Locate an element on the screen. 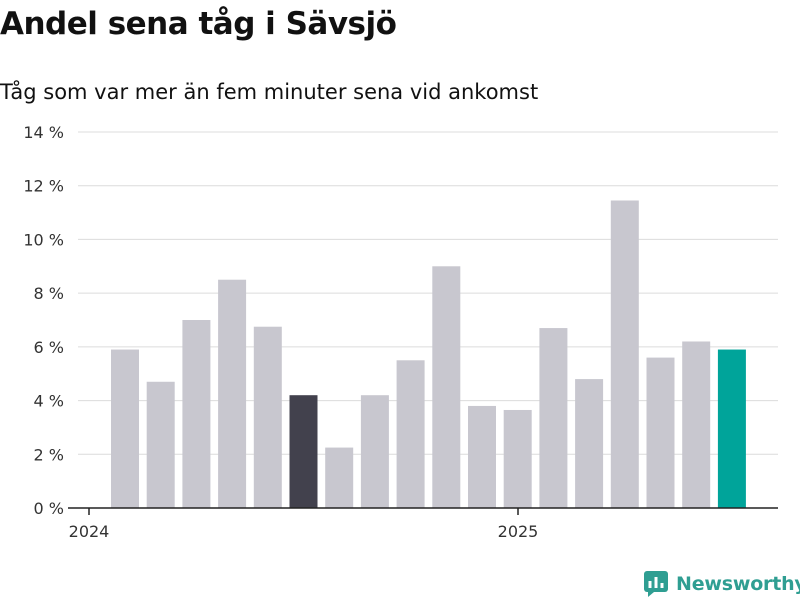 This screenshot has width=800, height=600. y-tick-label: 0 % is located at coordinates (49, 508).